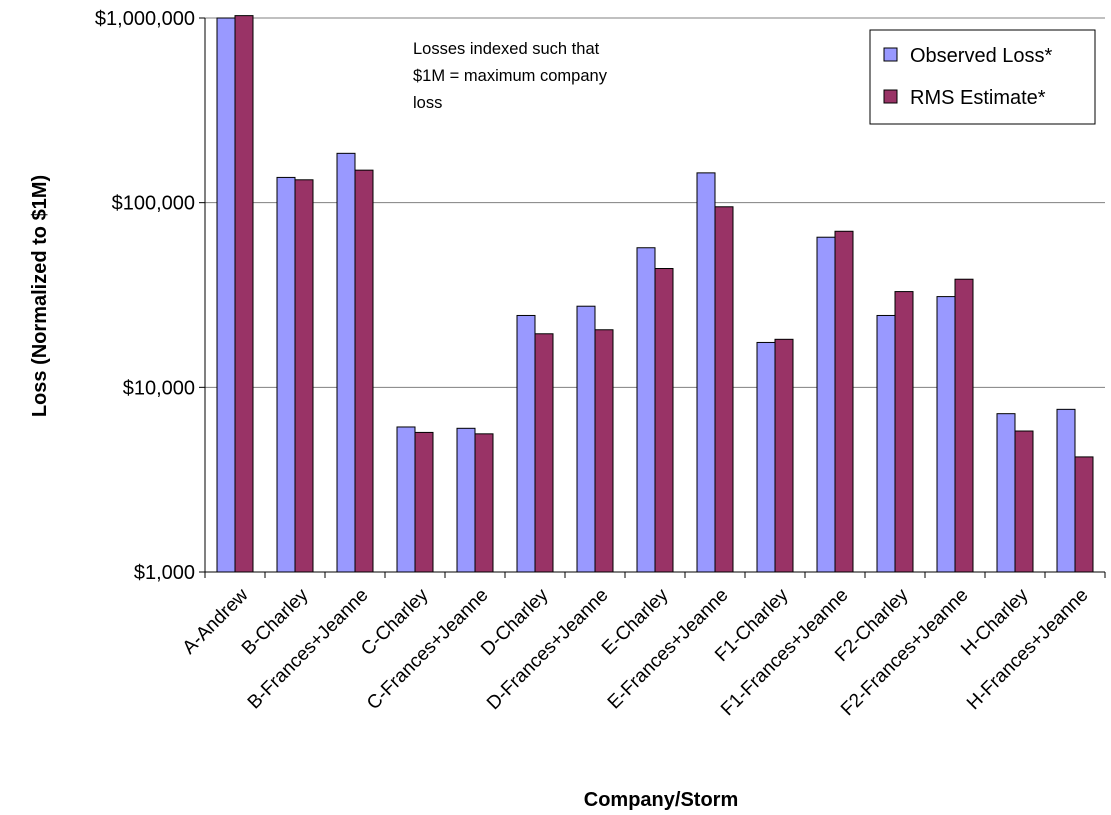 The width and height of the screenshot is (1111, 815). I want to click on annotation-line-2: $1M = maximum company, so click(510, 76).